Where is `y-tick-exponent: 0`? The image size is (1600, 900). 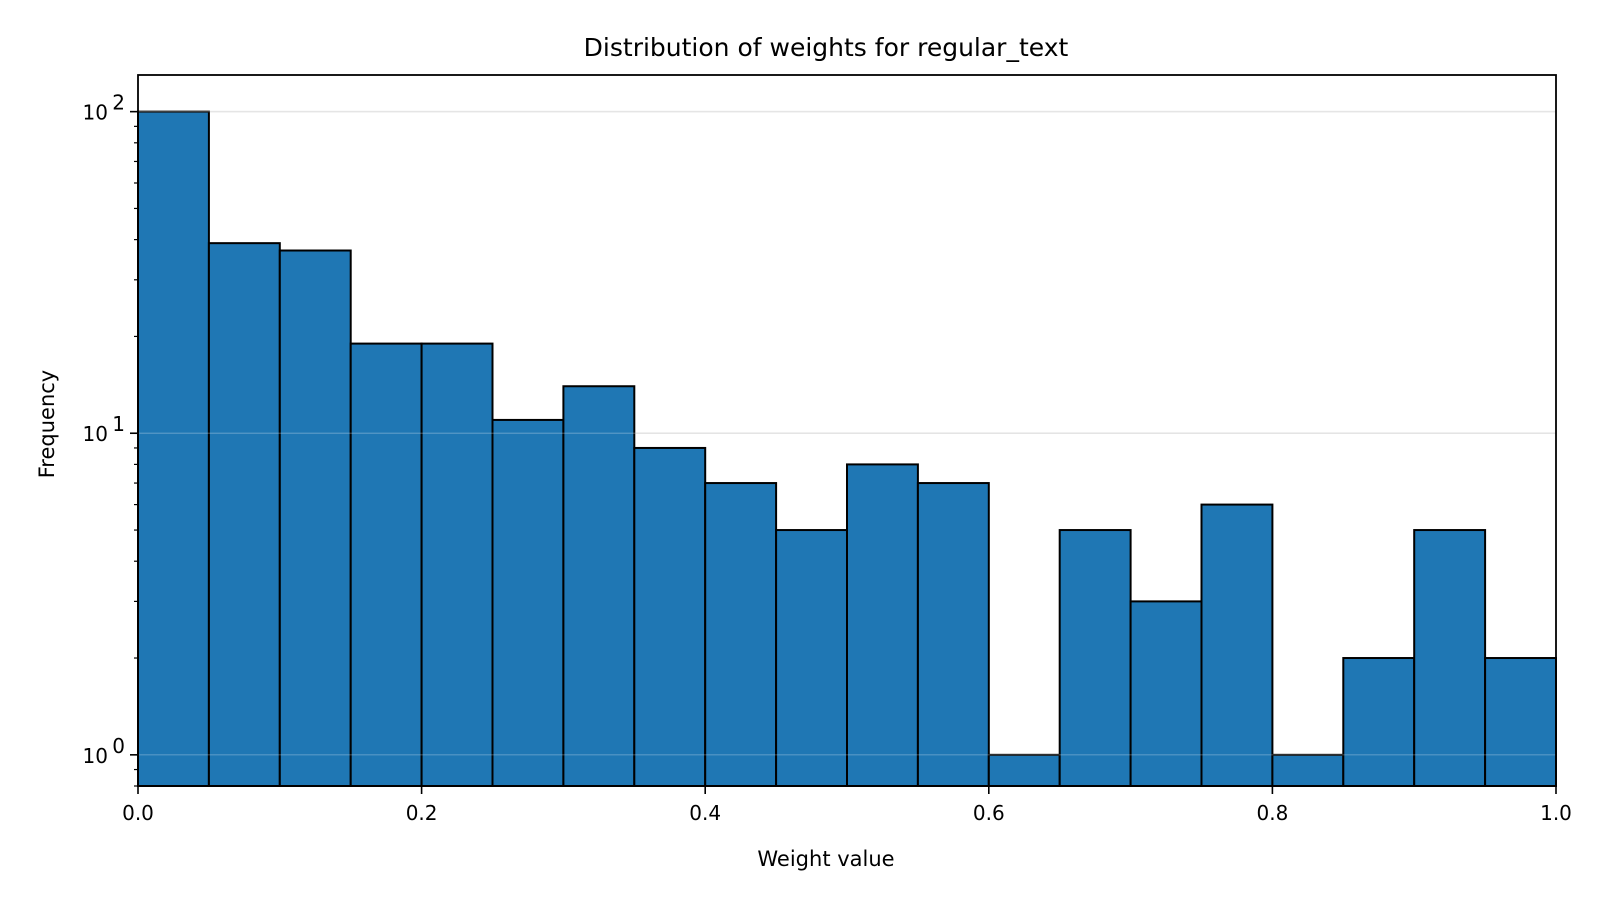
y-tick-exponent: 0 is located at coordinates (118, 746).